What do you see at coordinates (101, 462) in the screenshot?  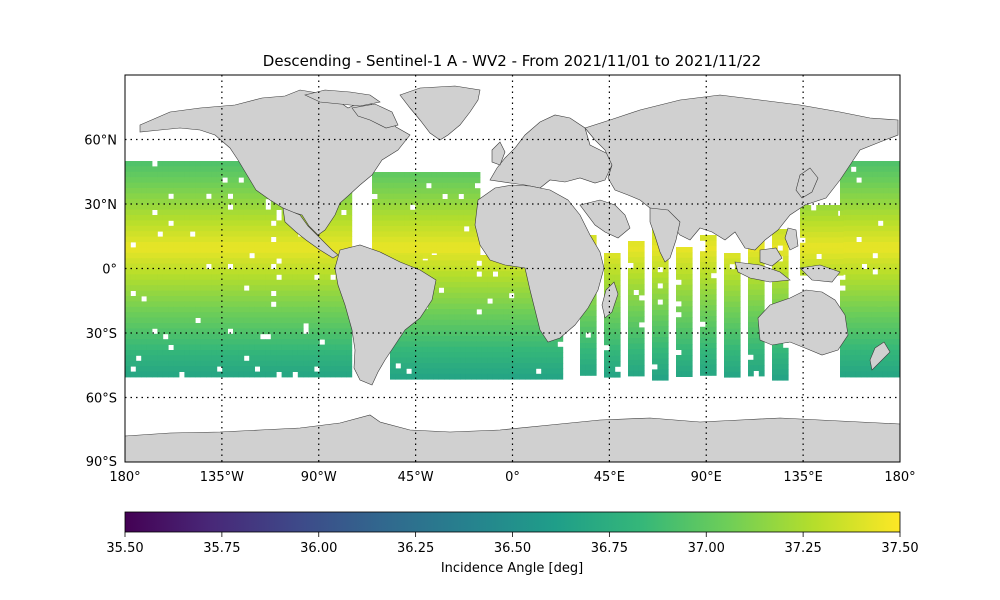 I see `latitude-label: 90°S` at bounding box center [101, 462].